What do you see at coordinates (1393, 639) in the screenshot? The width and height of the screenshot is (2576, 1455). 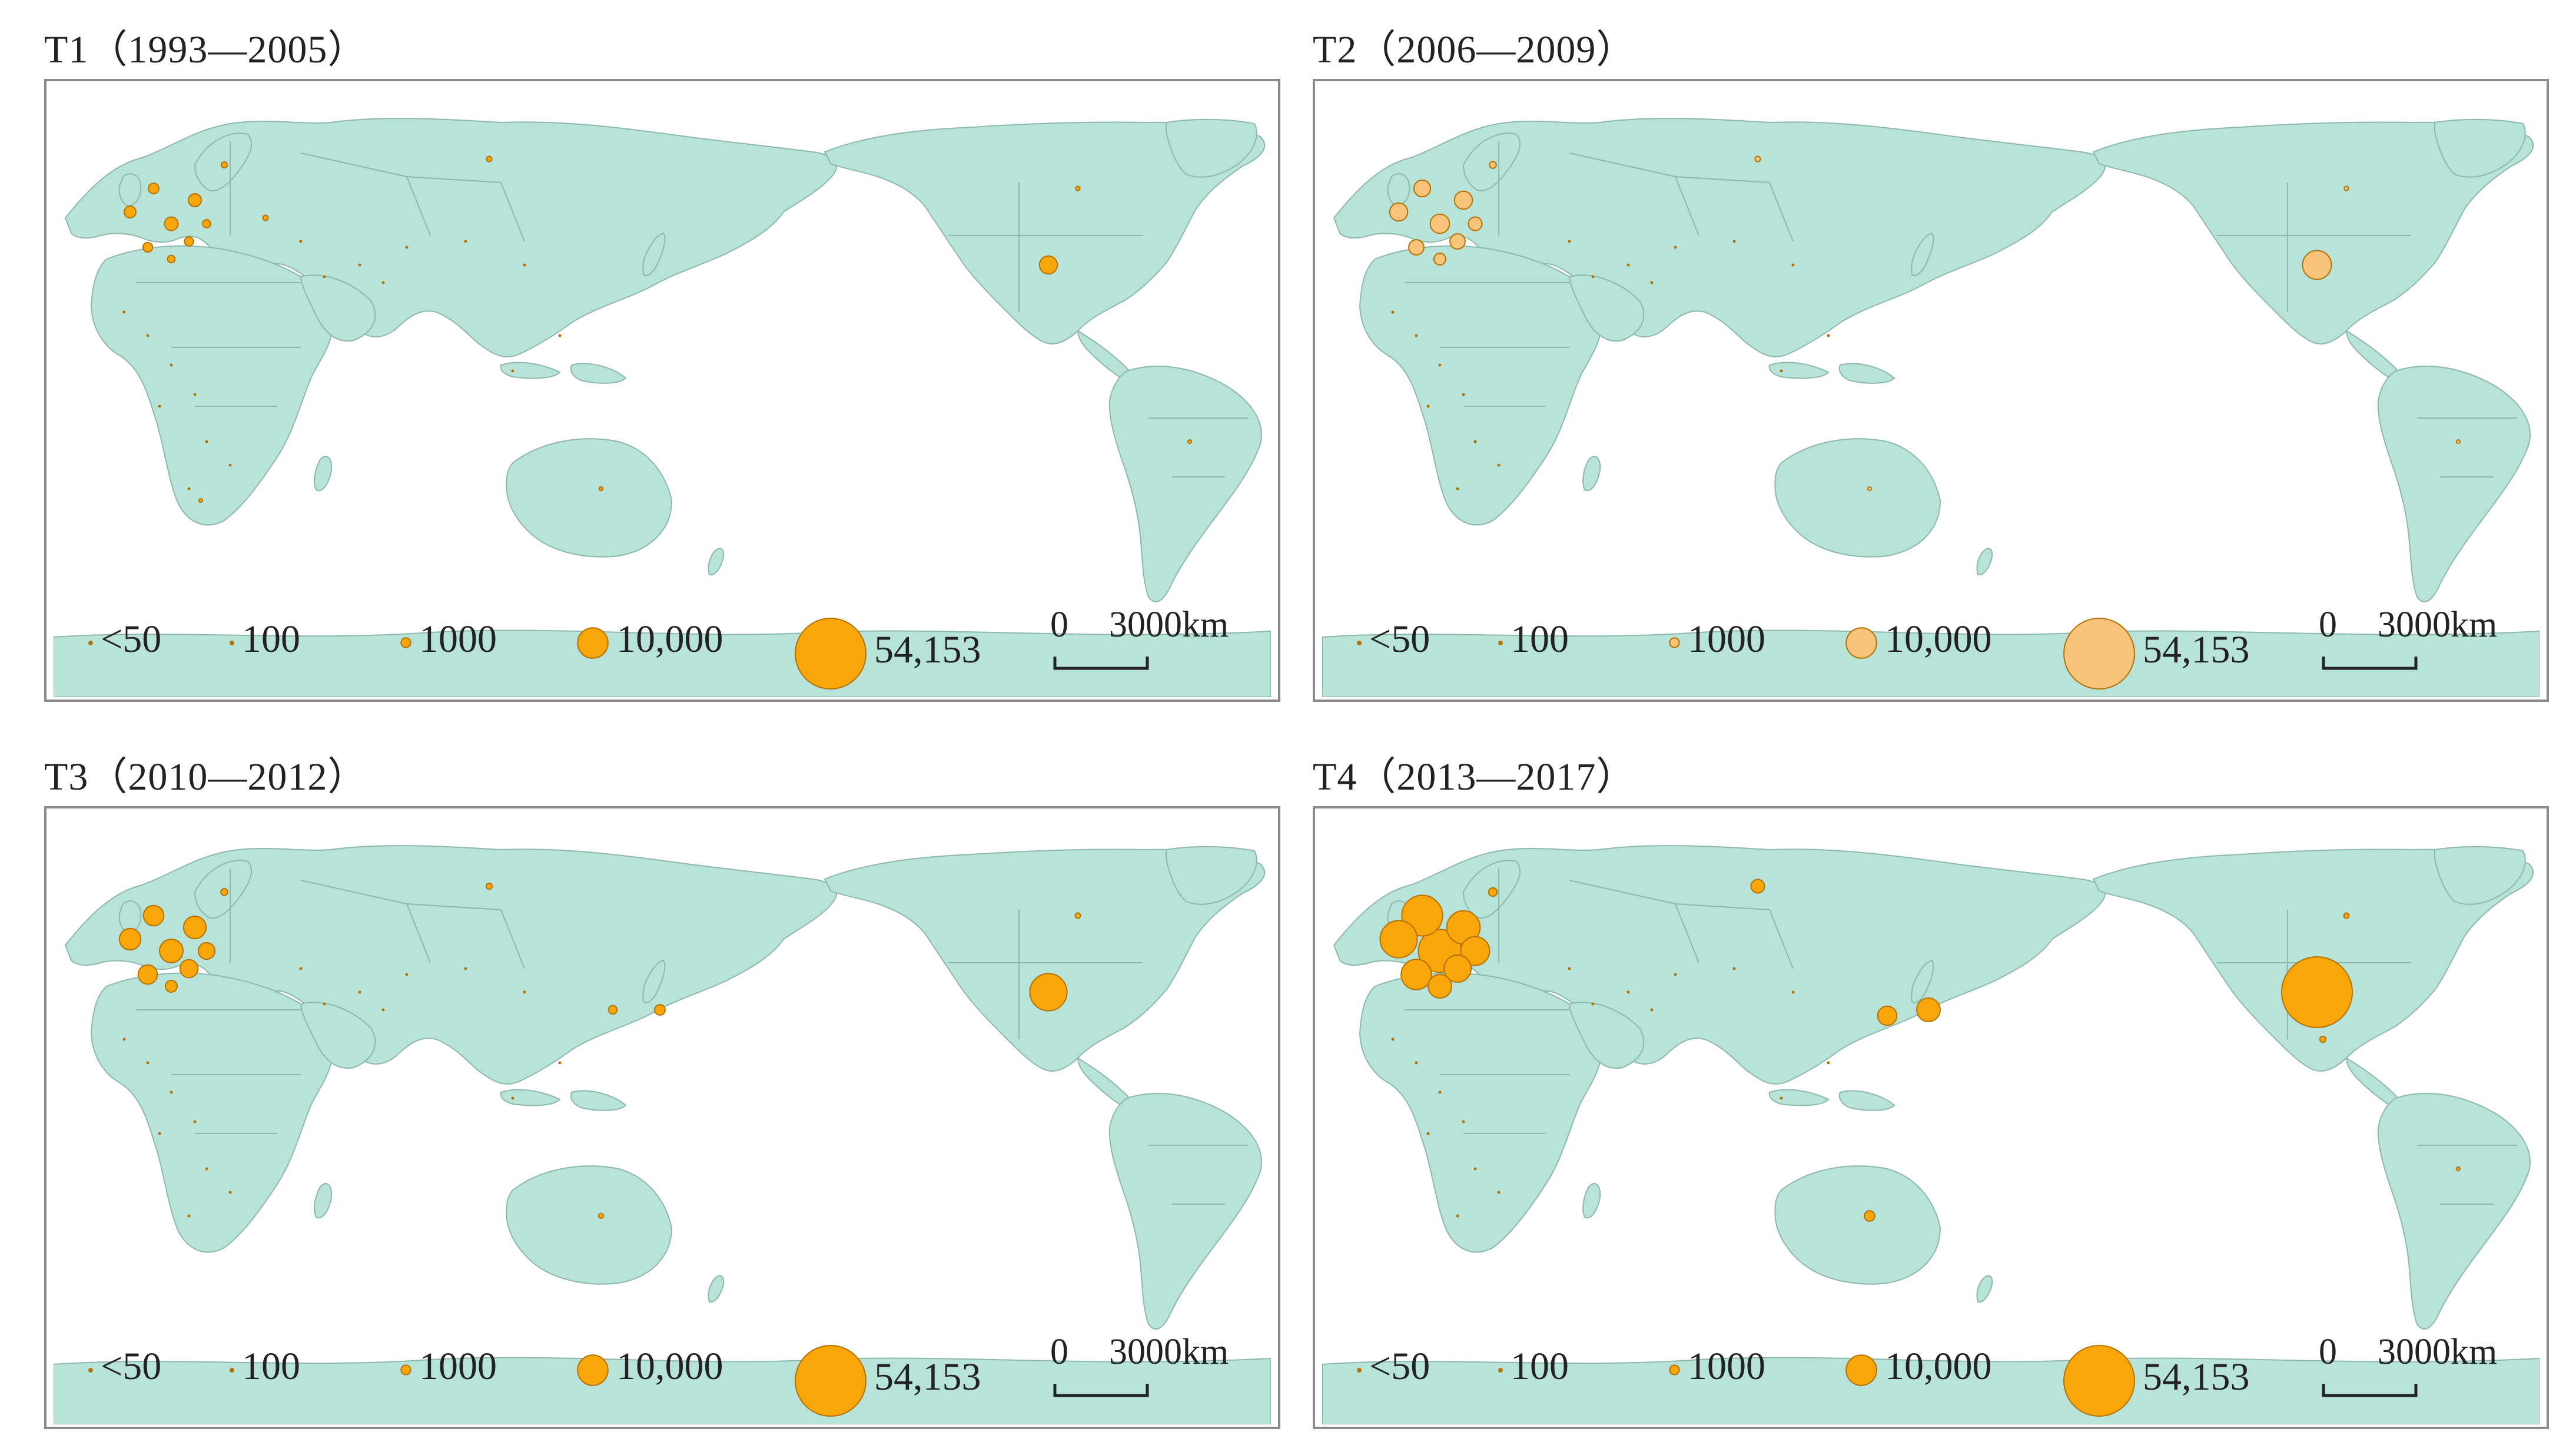 I see `legend-item: <50` at bounding box center [1393, 639].